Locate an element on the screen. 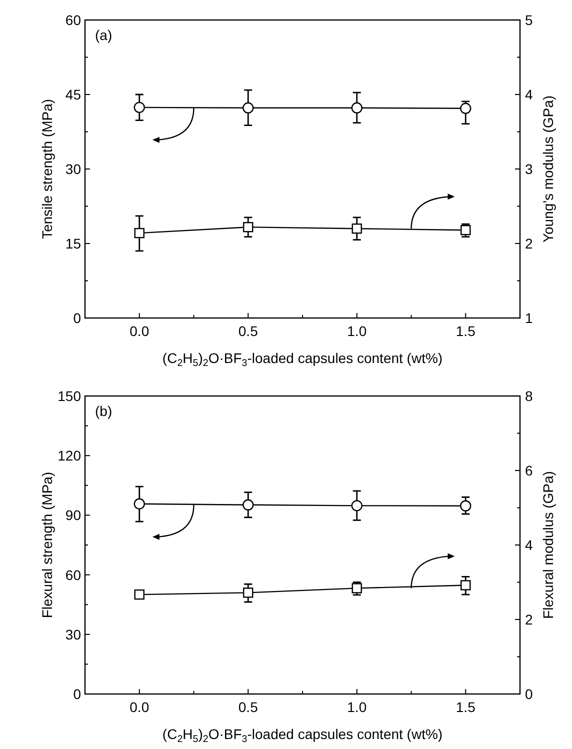 This screenshot has height=749, width=572. y2-tick-label: 3 is located at coordinates (529, 169).